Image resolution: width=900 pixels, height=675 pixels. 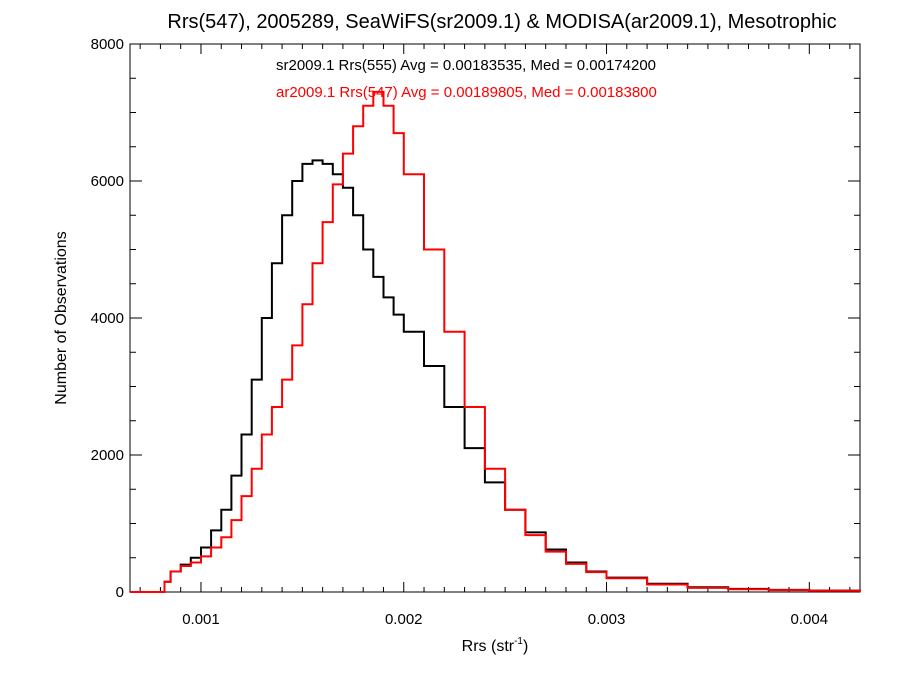 What do you see at coordinates (107, 44) in the screenshot?
I see `y-tick-label-4: 8000` at bounding box center [107, 44].